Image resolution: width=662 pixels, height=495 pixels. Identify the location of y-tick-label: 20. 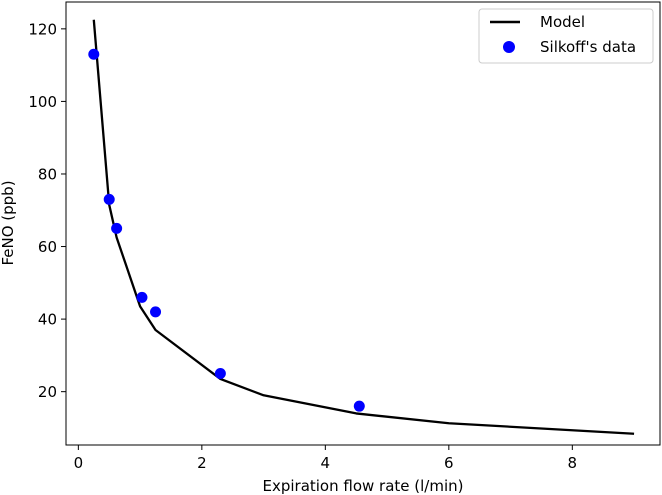
(47, 392).